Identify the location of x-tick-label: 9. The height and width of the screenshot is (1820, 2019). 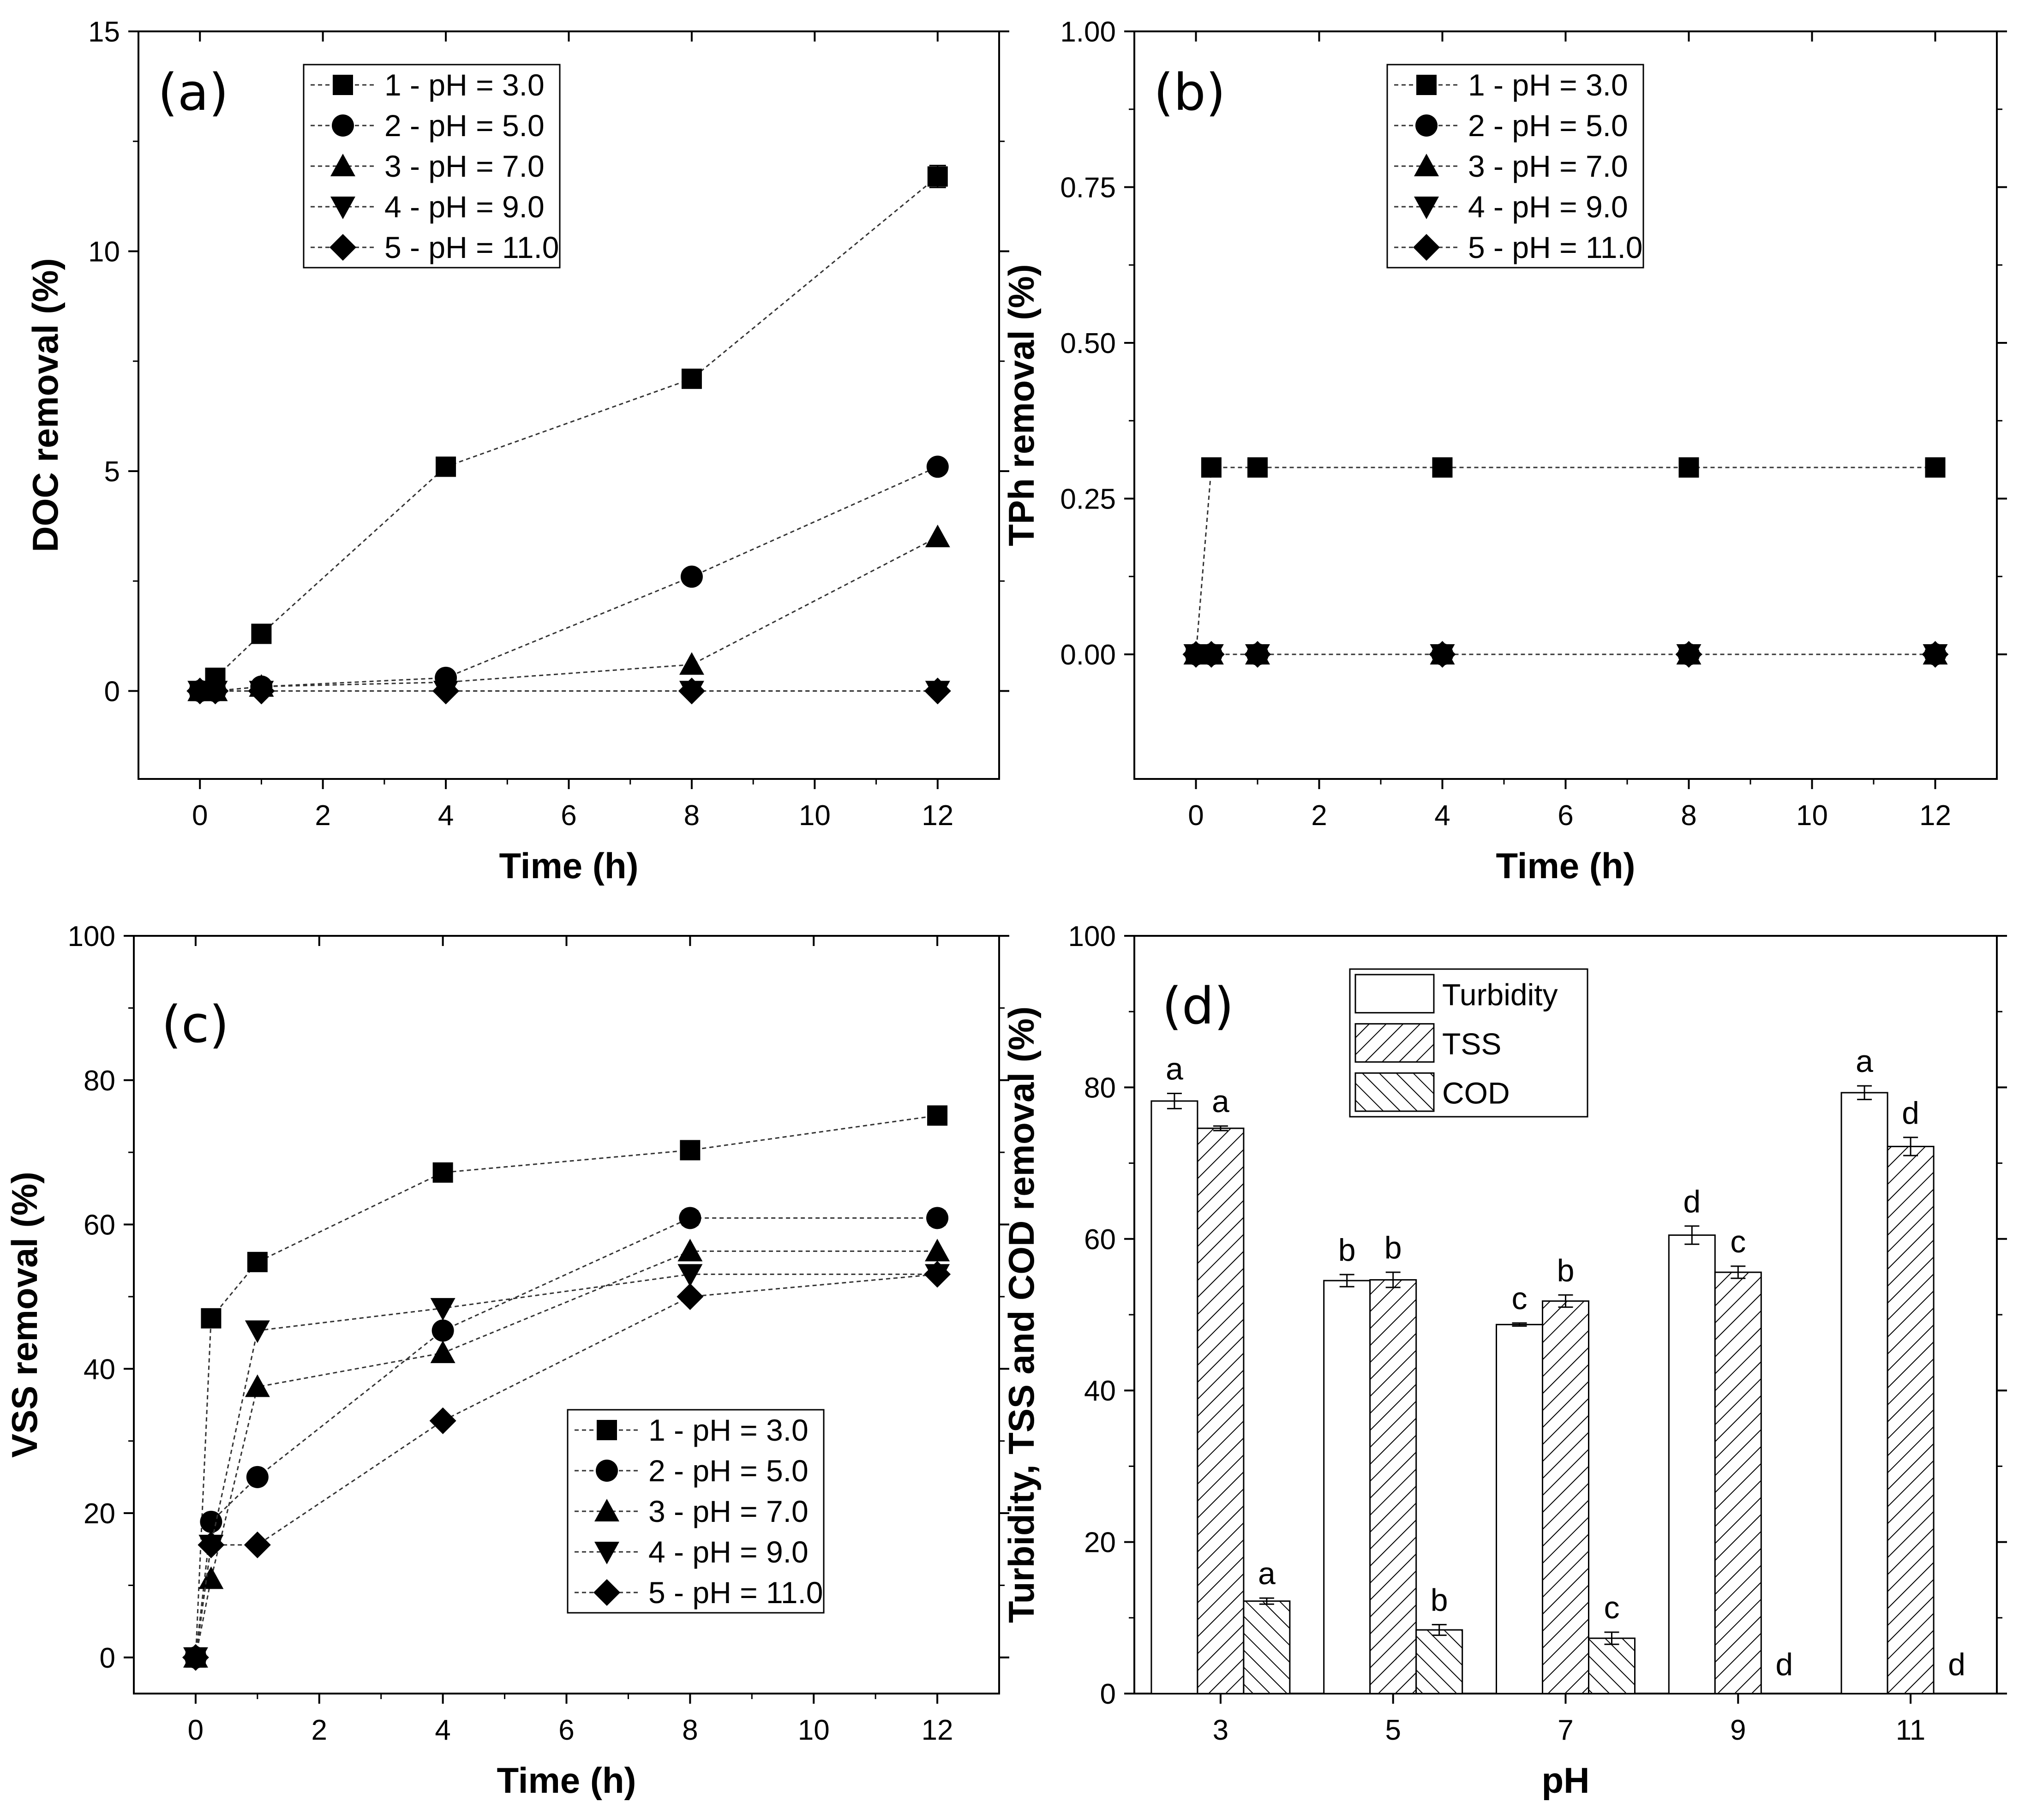
(1738, 1730).